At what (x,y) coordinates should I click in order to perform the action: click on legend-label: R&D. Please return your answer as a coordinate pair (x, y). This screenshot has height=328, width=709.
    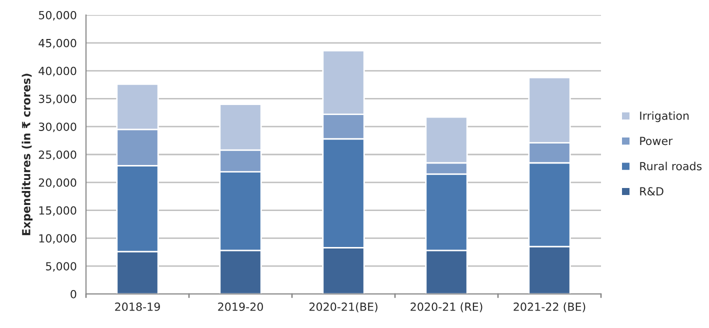
    Looking at the image, I should click on (652, 191).